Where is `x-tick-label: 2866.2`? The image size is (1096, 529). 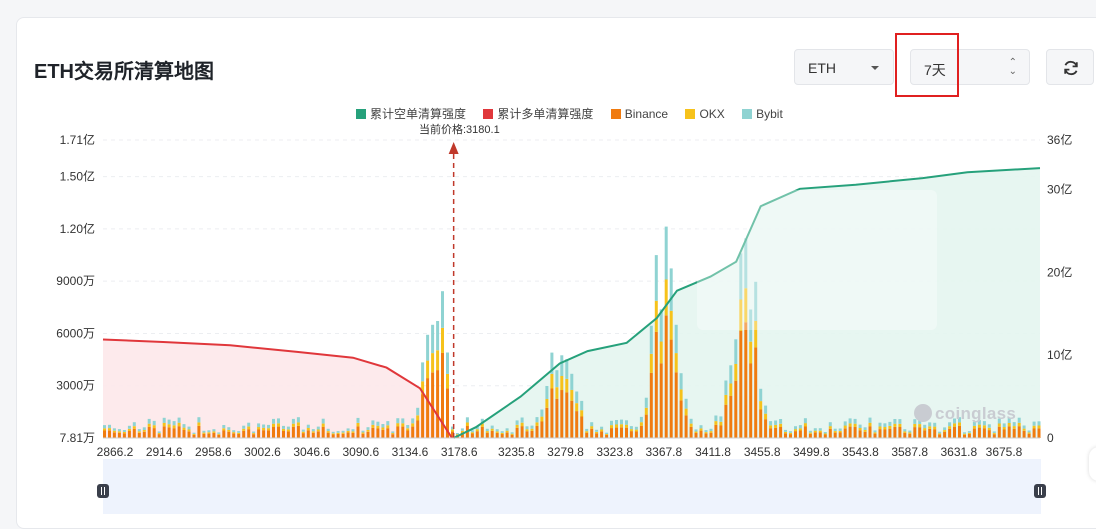
x-tick-label: 2866.2 is located at coordinates (115, 452).